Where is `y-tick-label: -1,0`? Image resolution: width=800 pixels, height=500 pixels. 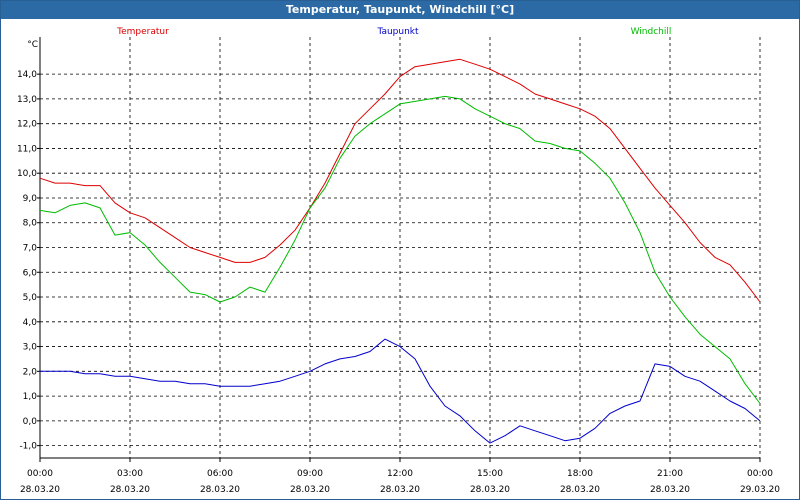
y-tick-label: -1,0 is located at coordinates (28, 447).